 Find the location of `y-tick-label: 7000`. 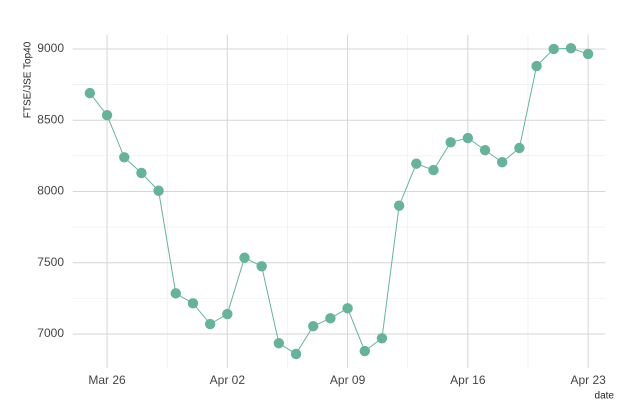

y-tick-label: 7000 is located at coordinates (50, 333).